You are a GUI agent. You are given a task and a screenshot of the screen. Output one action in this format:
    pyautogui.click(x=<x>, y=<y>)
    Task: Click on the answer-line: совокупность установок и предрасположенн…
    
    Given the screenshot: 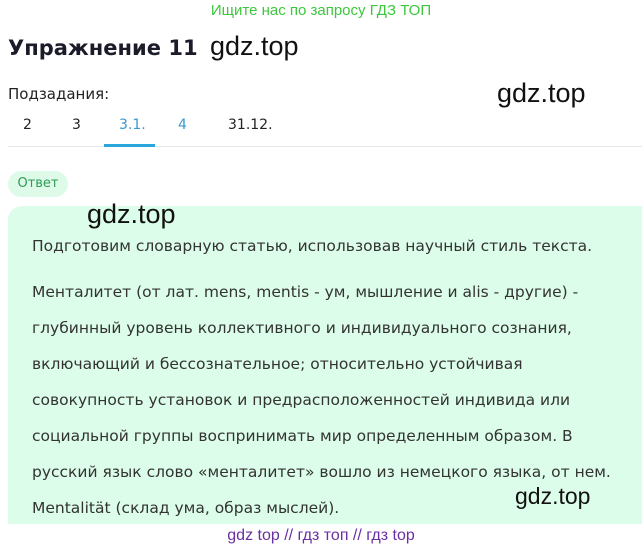 What is the action you would take?
    pyautogui.click(x=301, y=400)
    